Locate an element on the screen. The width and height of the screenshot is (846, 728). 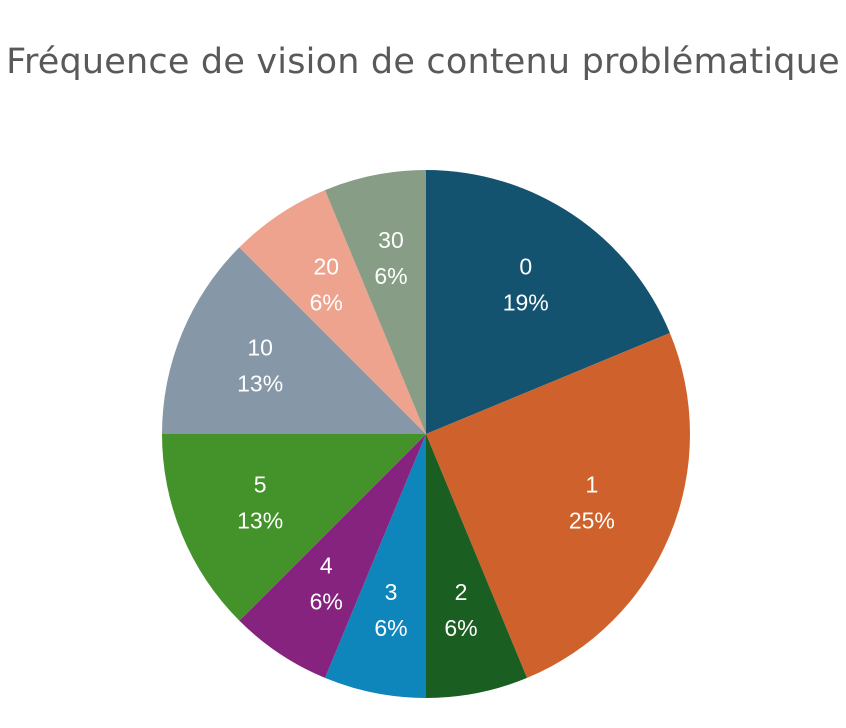
slice-percent-label-10: 13% is located at coordinates (260, 383).